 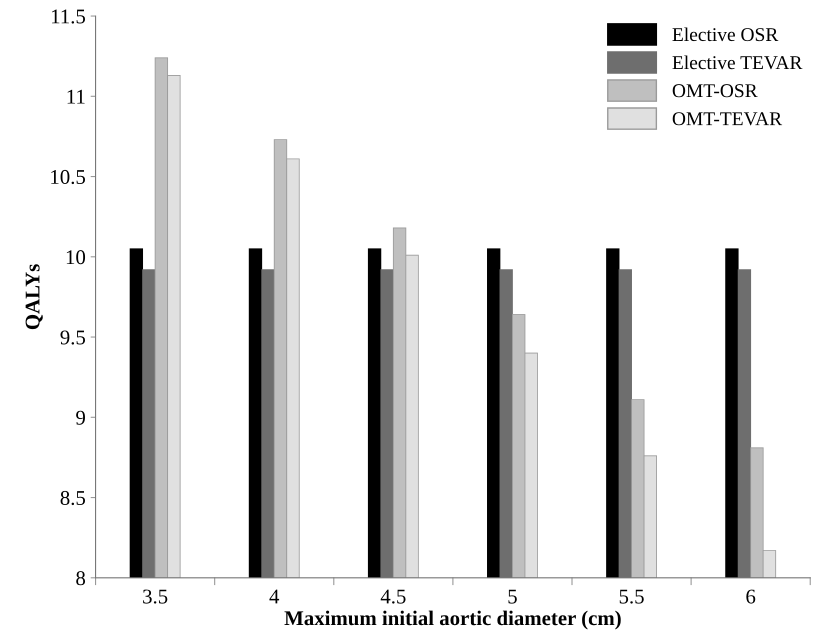 I want to click on y-tick-label: 10, so click(x=76, y=257).